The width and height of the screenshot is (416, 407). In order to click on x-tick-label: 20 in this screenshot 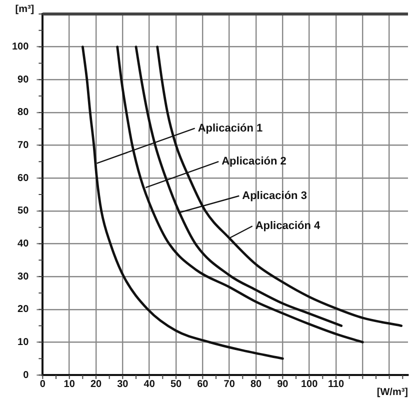, I will do `click(96, 384)`.